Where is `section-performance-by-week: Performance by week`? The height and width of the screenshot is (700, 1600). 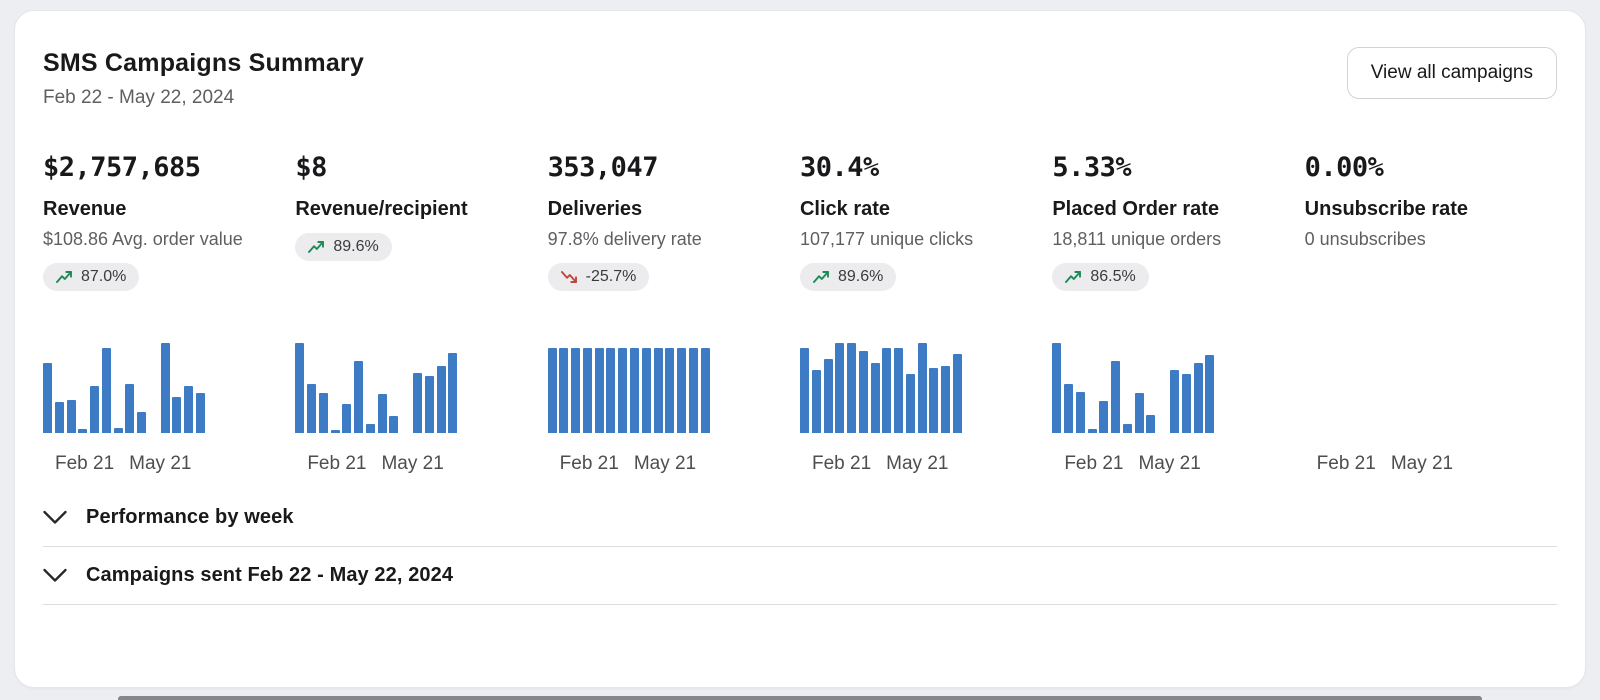 section-performance-by-week: Performance by week is located at coordinates (800, 517).